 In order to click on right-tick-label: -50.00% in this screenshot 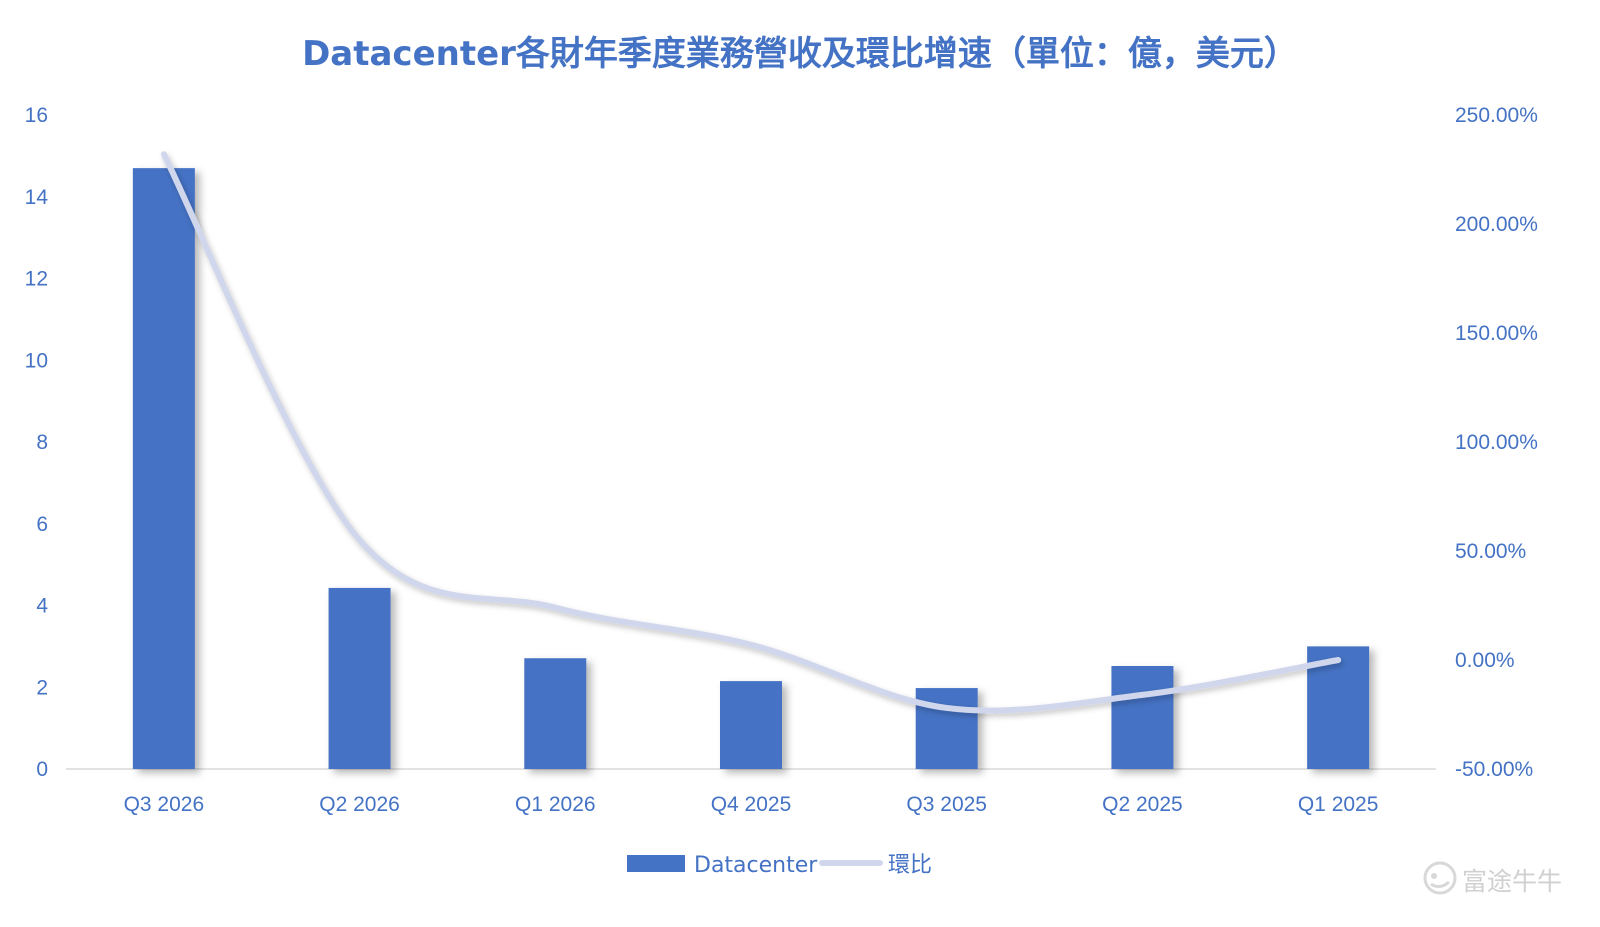, I will do `click(1494, 769)`.